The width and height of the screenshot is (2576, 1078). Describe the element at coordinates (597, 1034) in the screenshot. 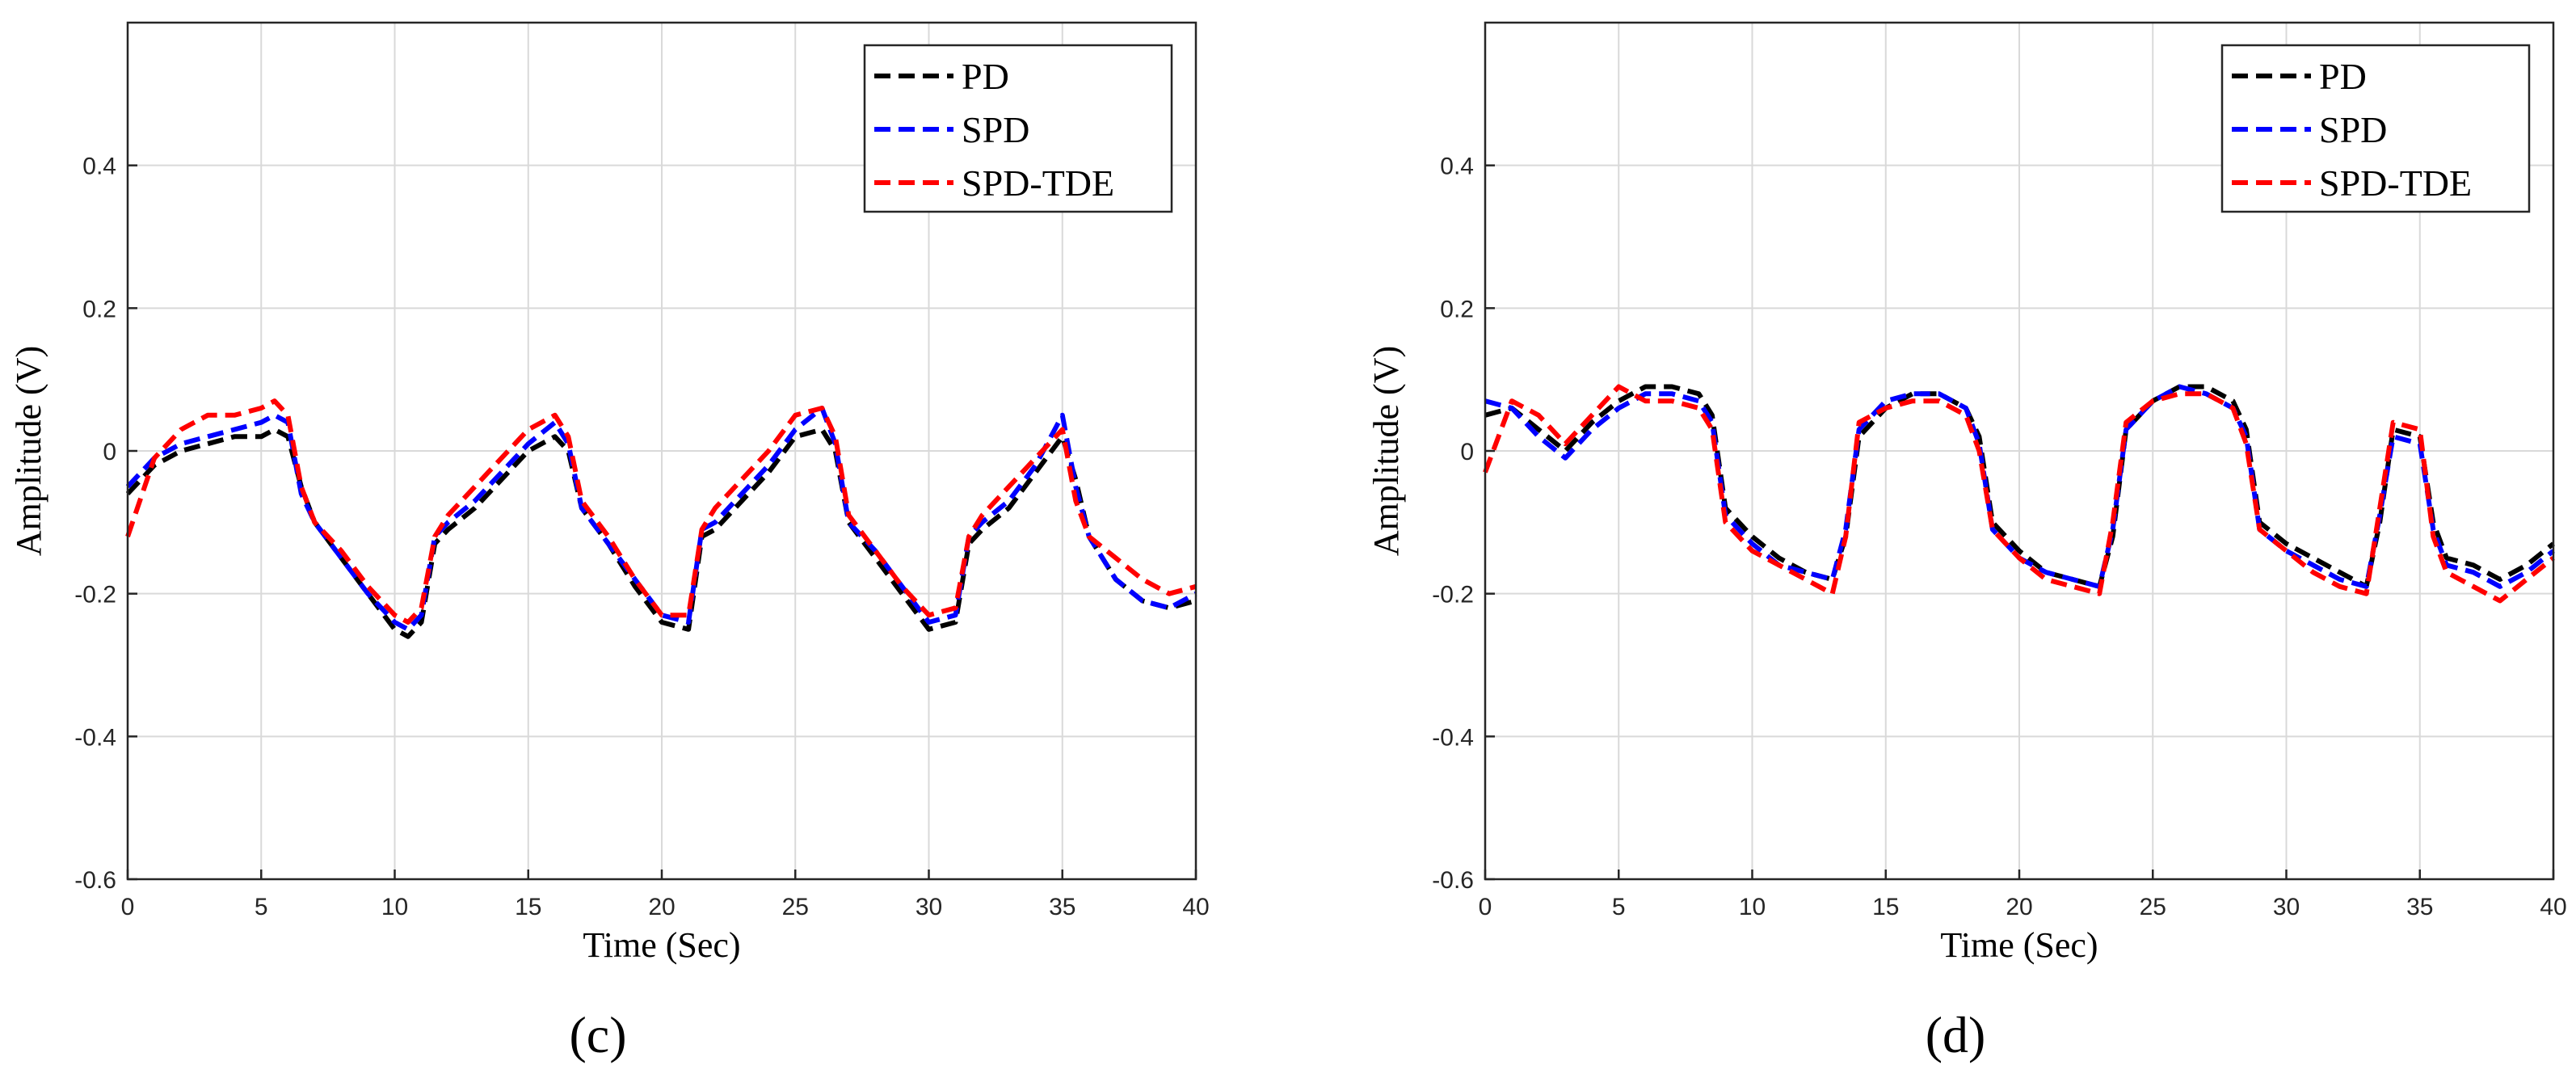

I see `panel-label: (c)` at that location.